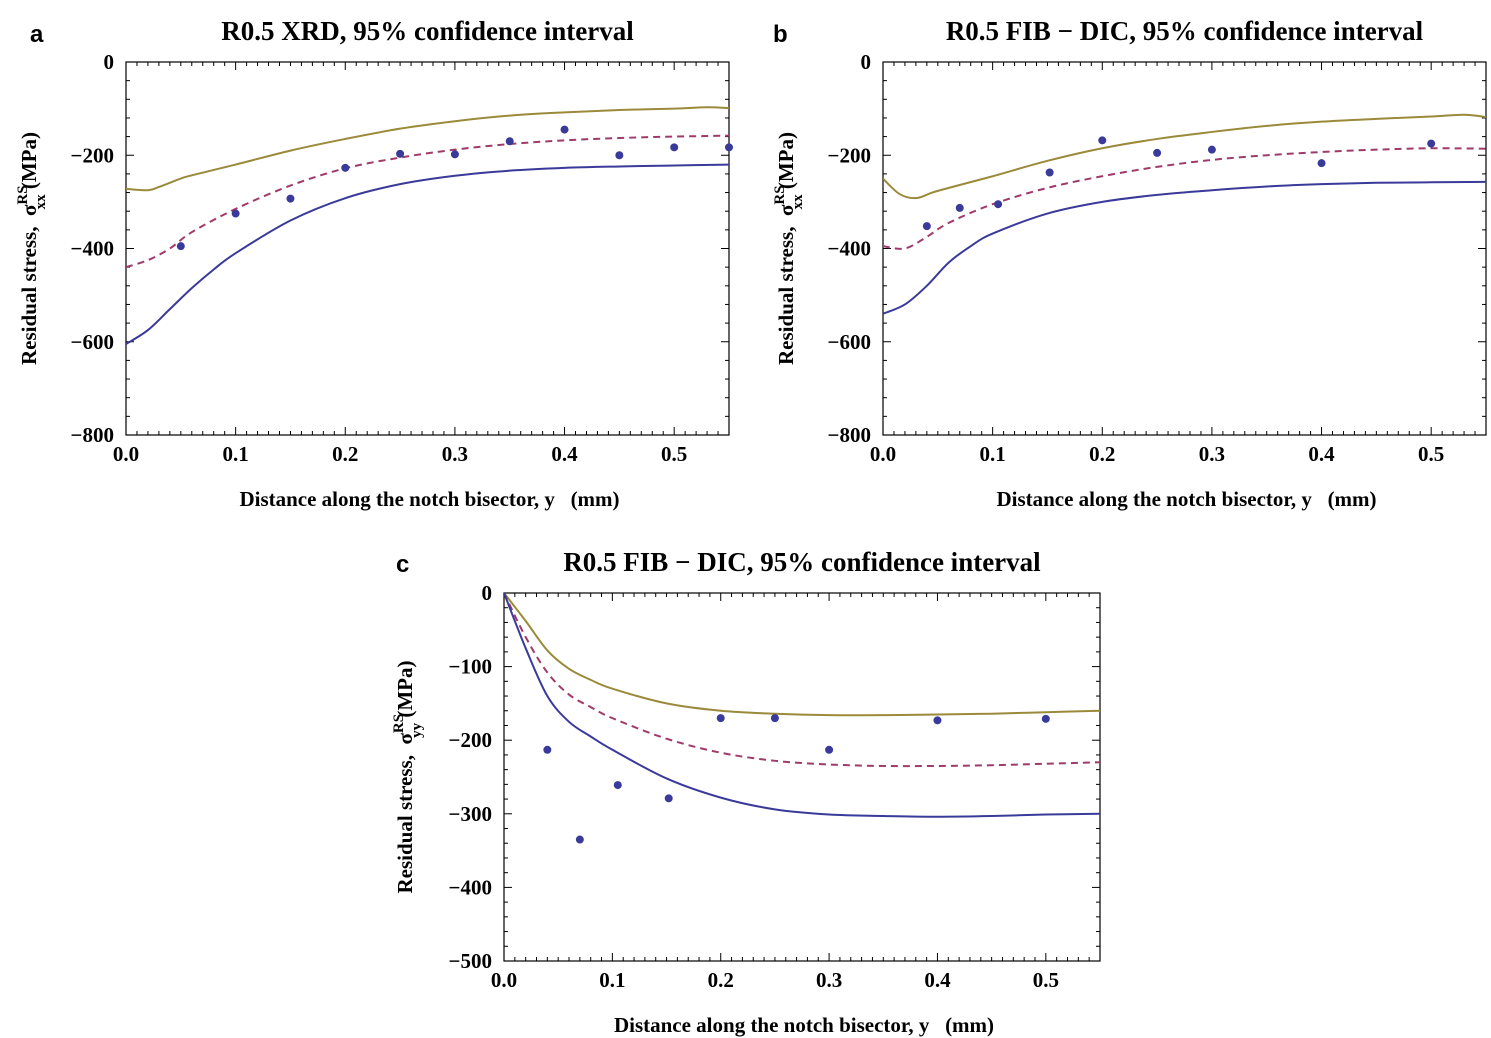 The height and width of the screenshot is (1038, 1491). Describe the element at coordinates (427, 31) in the screenshot. I see `chart-title: R0.5 XRD, 95% confidence interval` at that location.